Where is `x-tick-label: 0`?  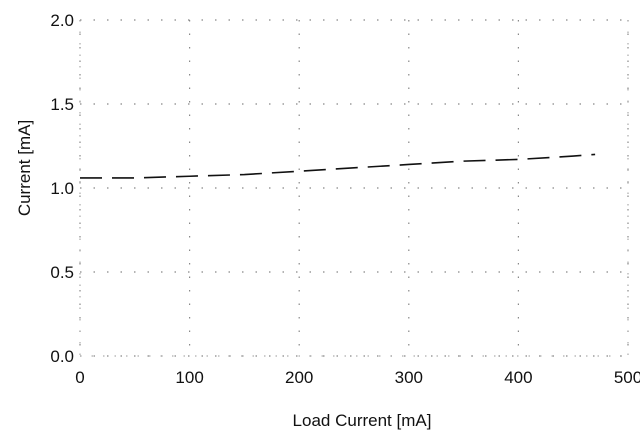
x-tick-label: 0 is located at coordinates (79, 377).